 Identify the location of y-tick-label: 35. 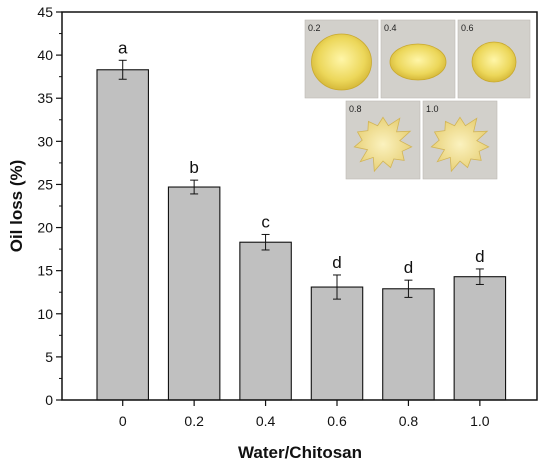
(45, 98).